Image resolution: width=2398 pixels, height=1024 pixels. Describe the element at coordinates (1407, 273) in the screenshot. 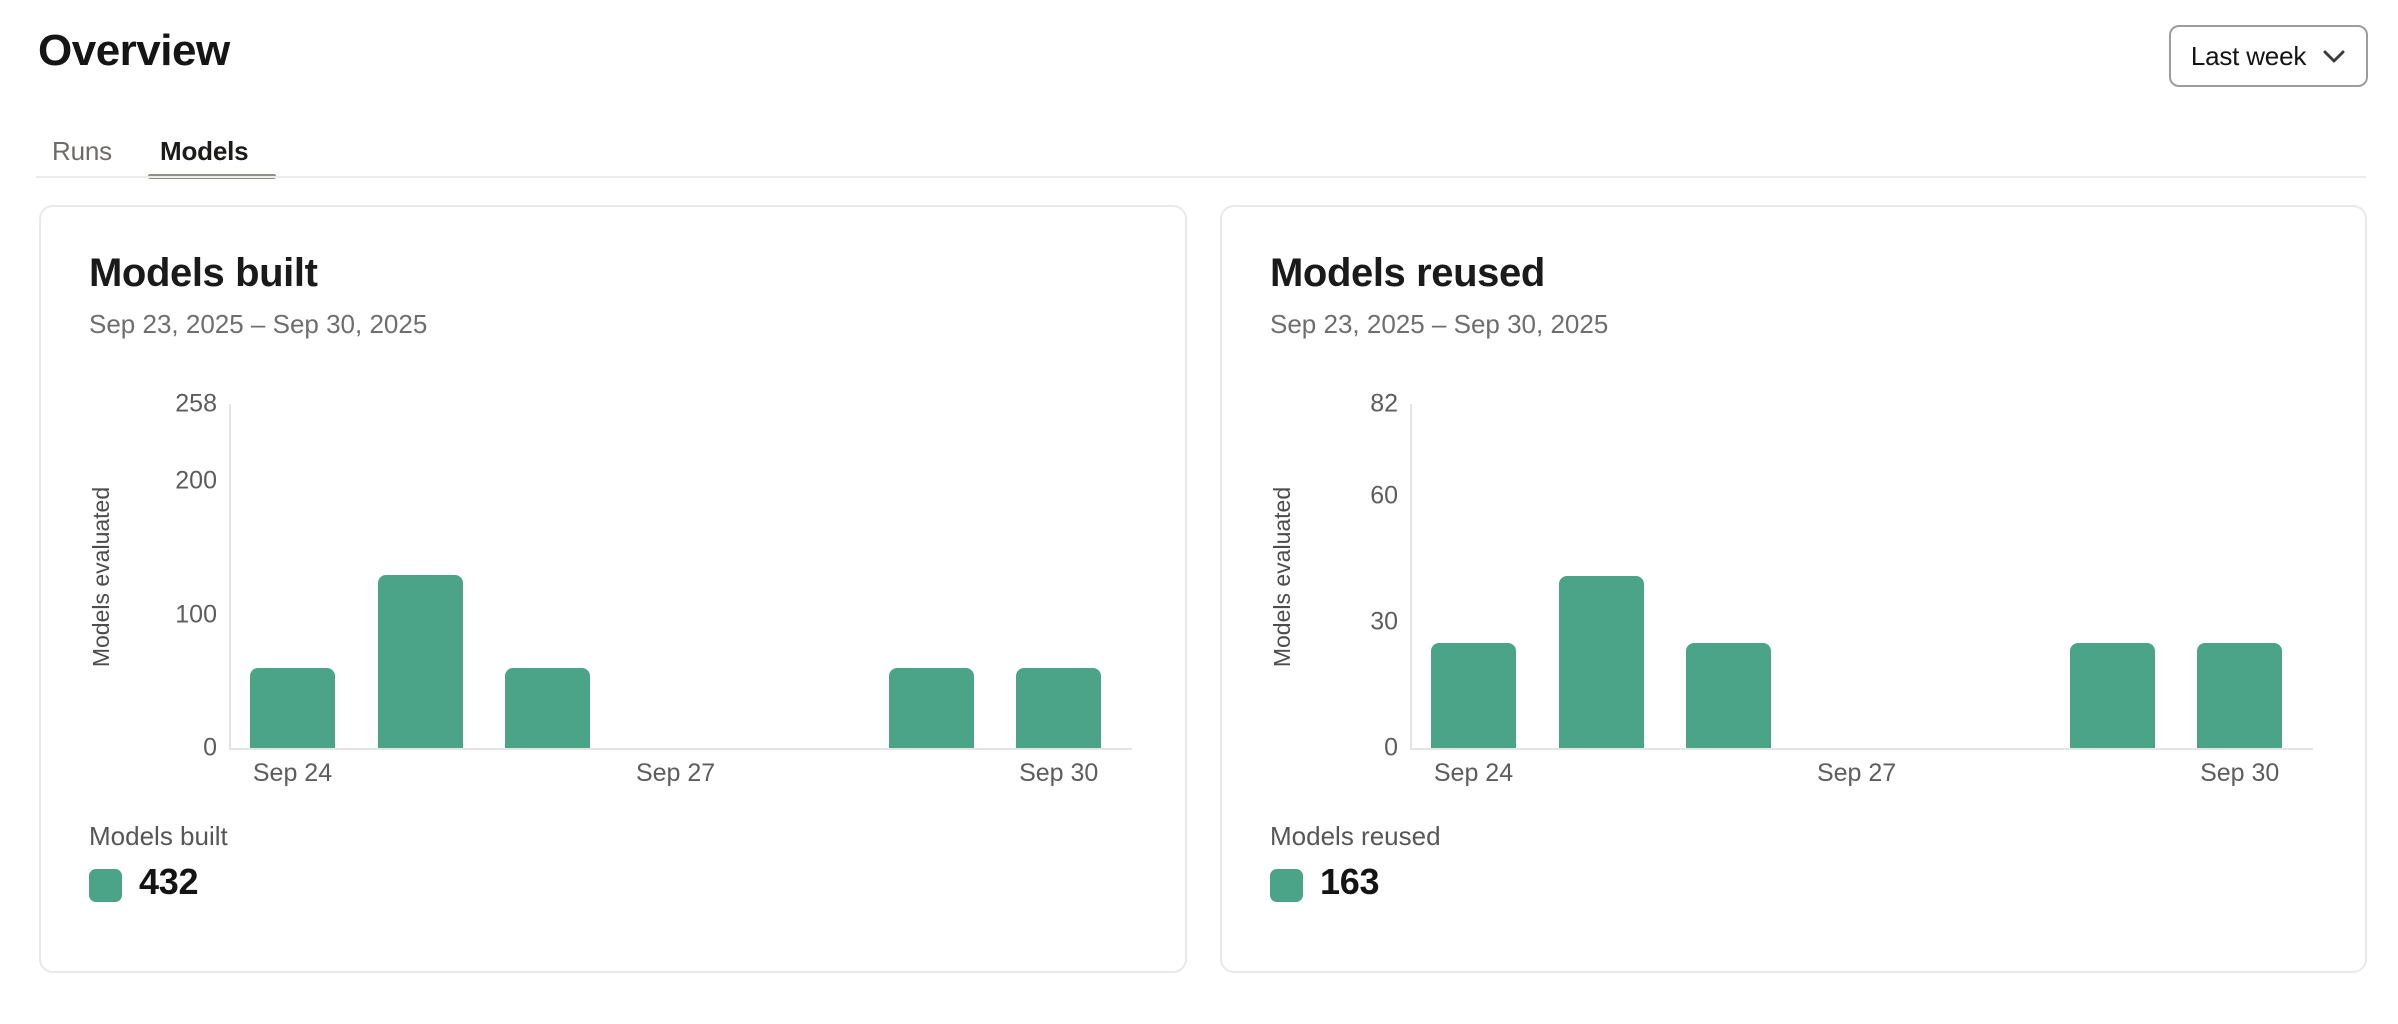

I see `card-title: Models reused` at that location.